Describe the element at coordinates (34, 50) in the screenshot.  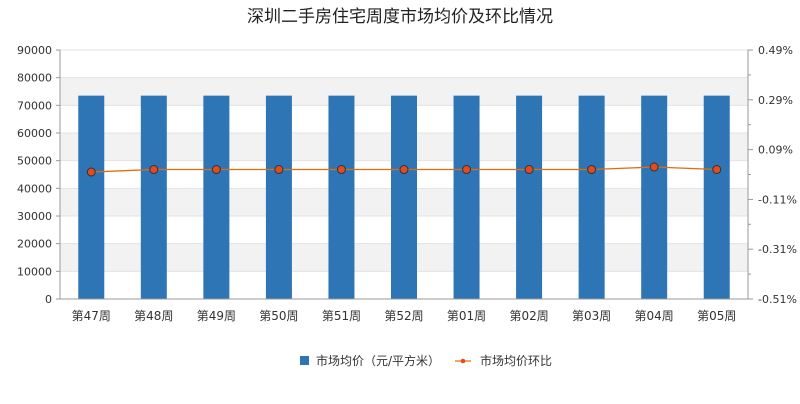
I see `y-left-tick-label: 90000` at that location.